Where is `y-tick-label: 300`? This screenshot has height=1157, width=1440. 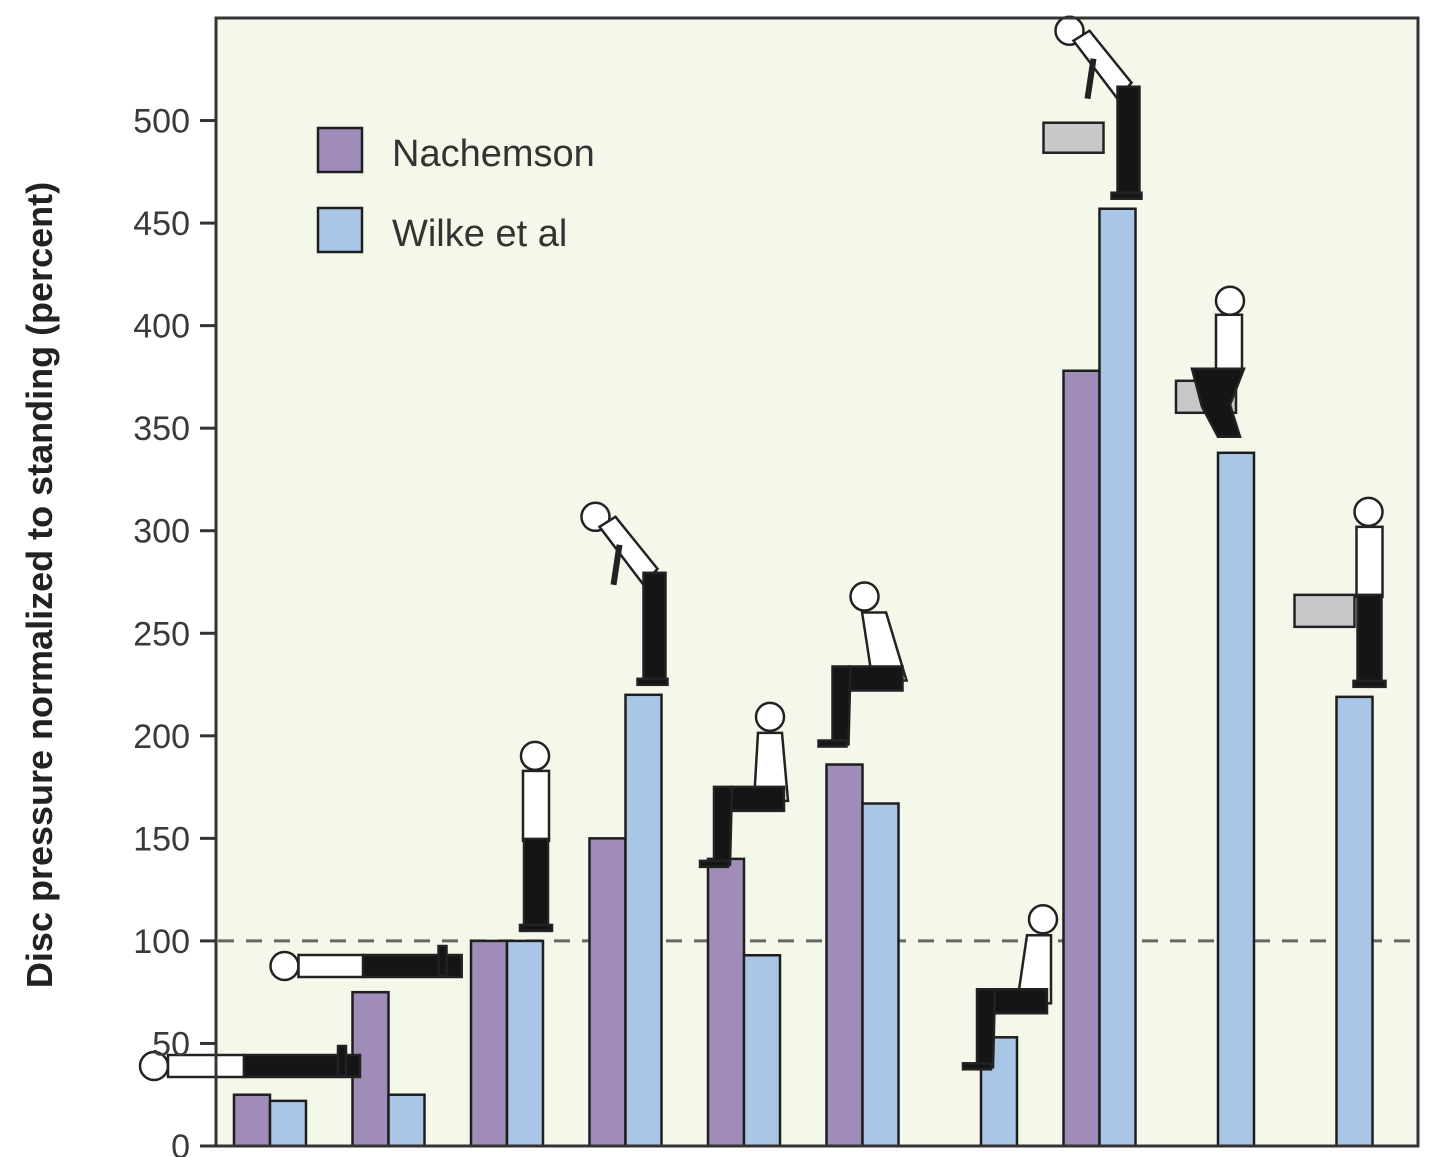
y-tick-label: 300 is located at coordinates (161, 532).